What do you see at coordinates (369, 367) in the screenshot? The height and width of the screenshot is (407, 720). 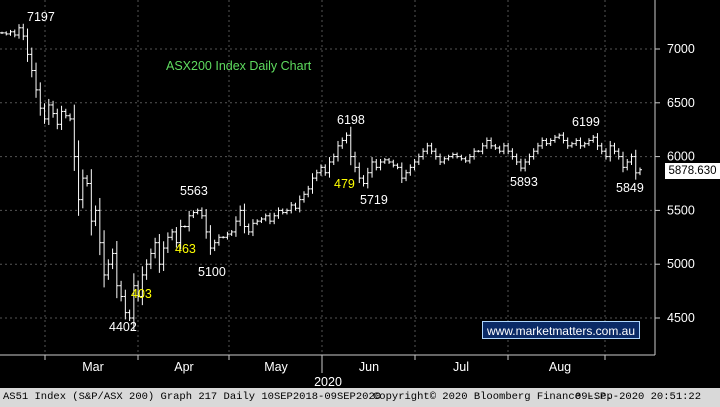 I see `x-tick-label: Jun` at bounding box center [369, 367].